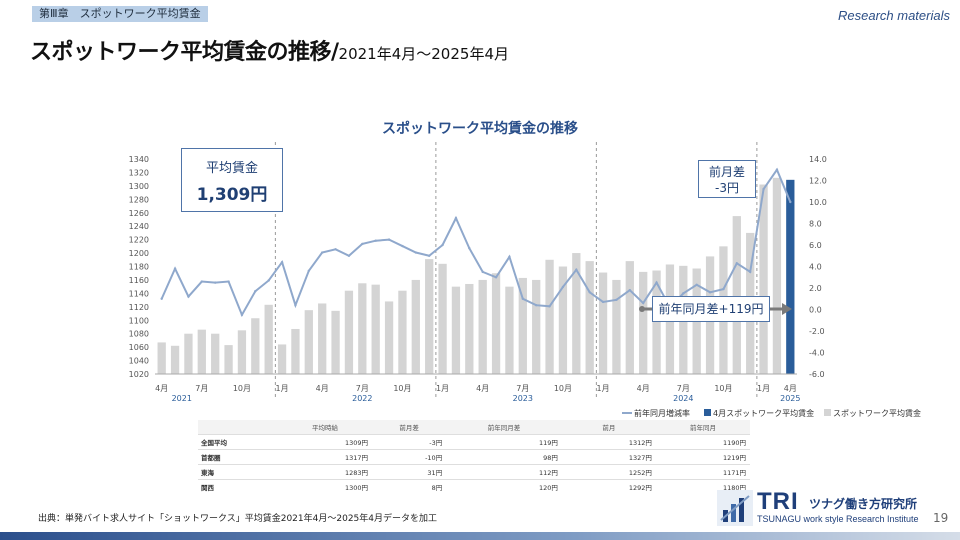  What do you see at coordinates (642, 309) in the screenshot?
I see `yoy-callout-arrow-dot` at bounding box center [642, 309].